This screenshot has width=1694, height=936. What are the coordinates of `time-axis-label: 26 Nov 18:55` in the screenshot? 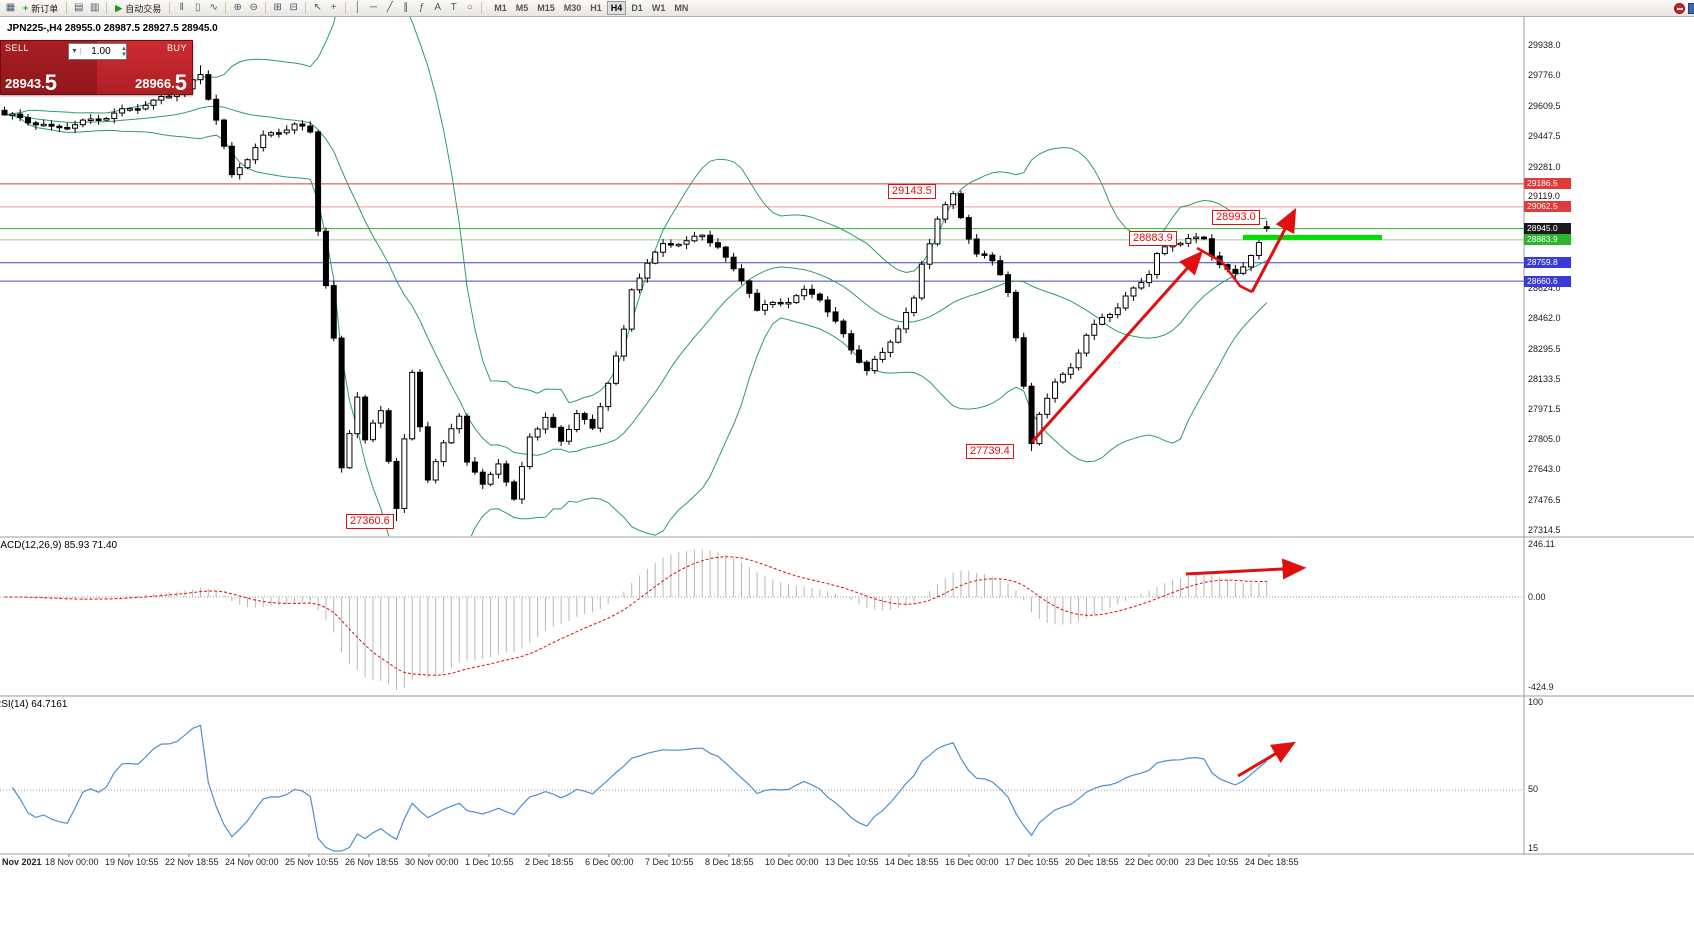 It's located at (372, 862).